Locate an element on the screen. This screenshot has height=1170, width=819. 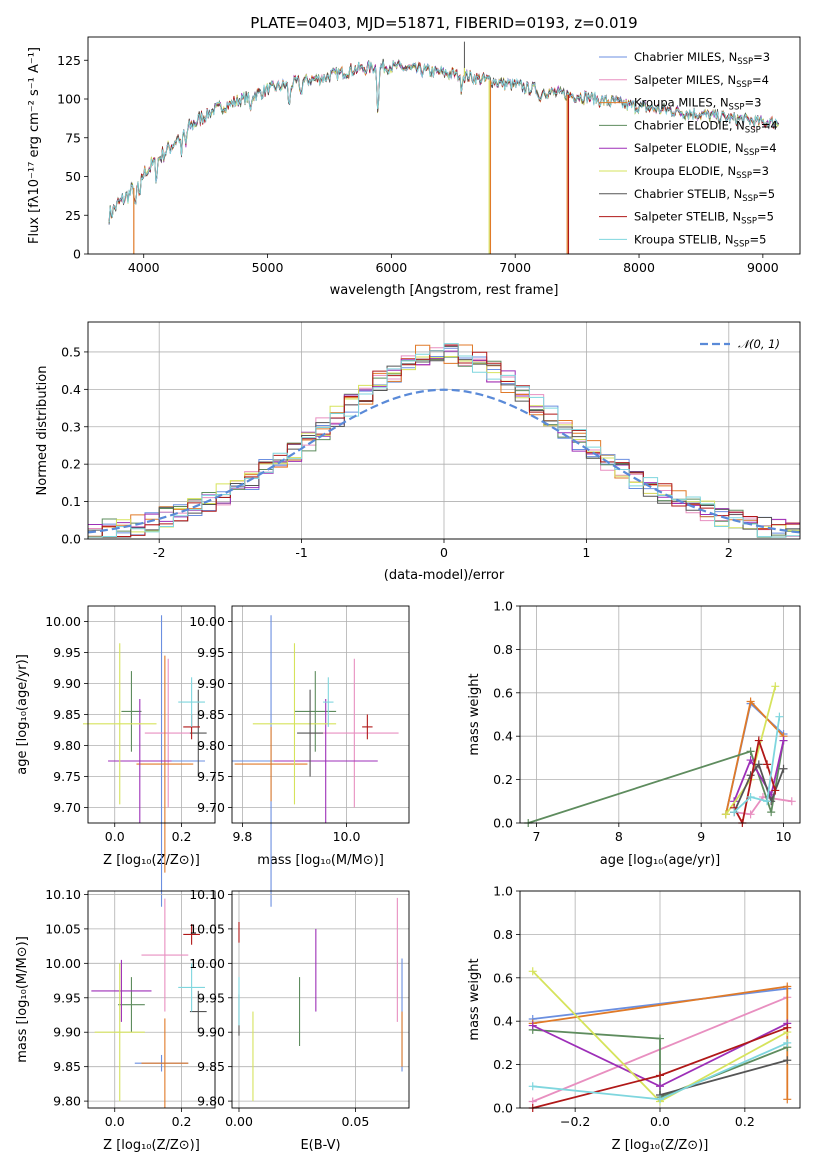
legend-label: Salpeter STELIB, NSSP=5 is located at coordinates (704, 218).